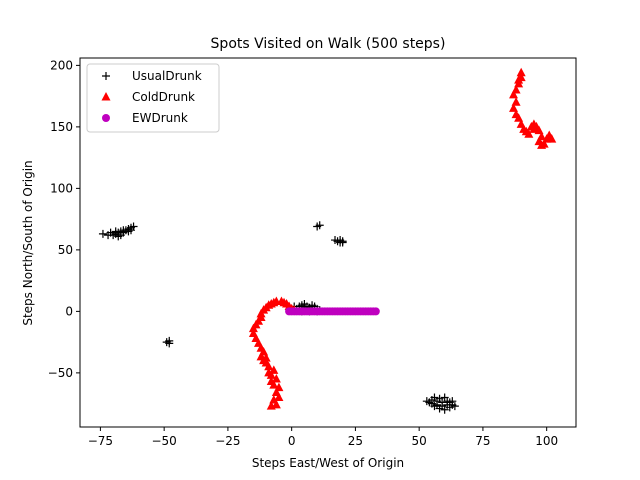 The image size is (640, 480). I want to click on y-tick-label: 150, so click(61, 127).